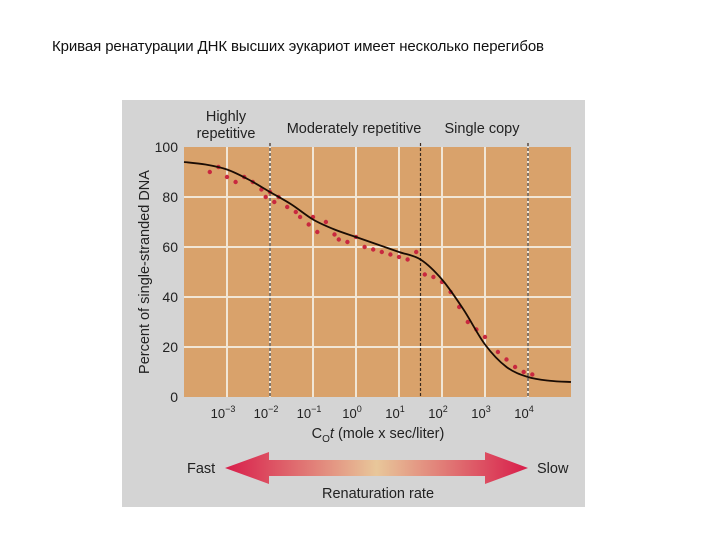 The height and width of the screenshot is (540, 720). I want to click on x-axis-ticks: 10⁻³ 10⁻² 10⁻¹ 10⁰ 10¹ 10² 10³ 10⁴, so click(372, 412).